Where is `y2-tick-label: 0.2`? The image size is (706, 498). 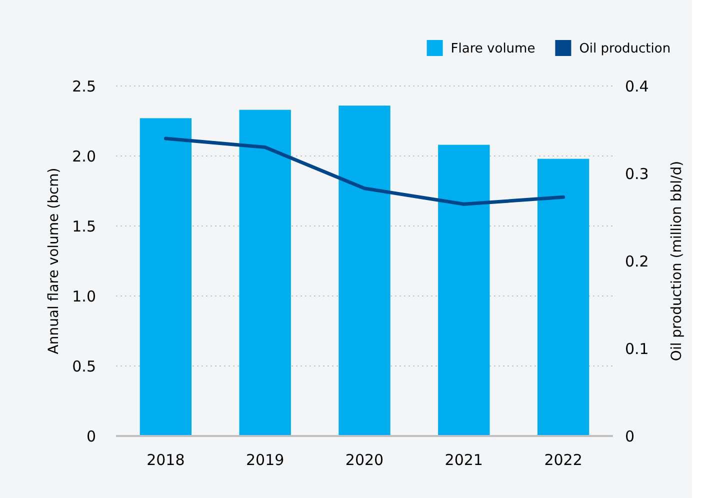 y2-tick-label: 0.2 is located at coordinates (637, 261).